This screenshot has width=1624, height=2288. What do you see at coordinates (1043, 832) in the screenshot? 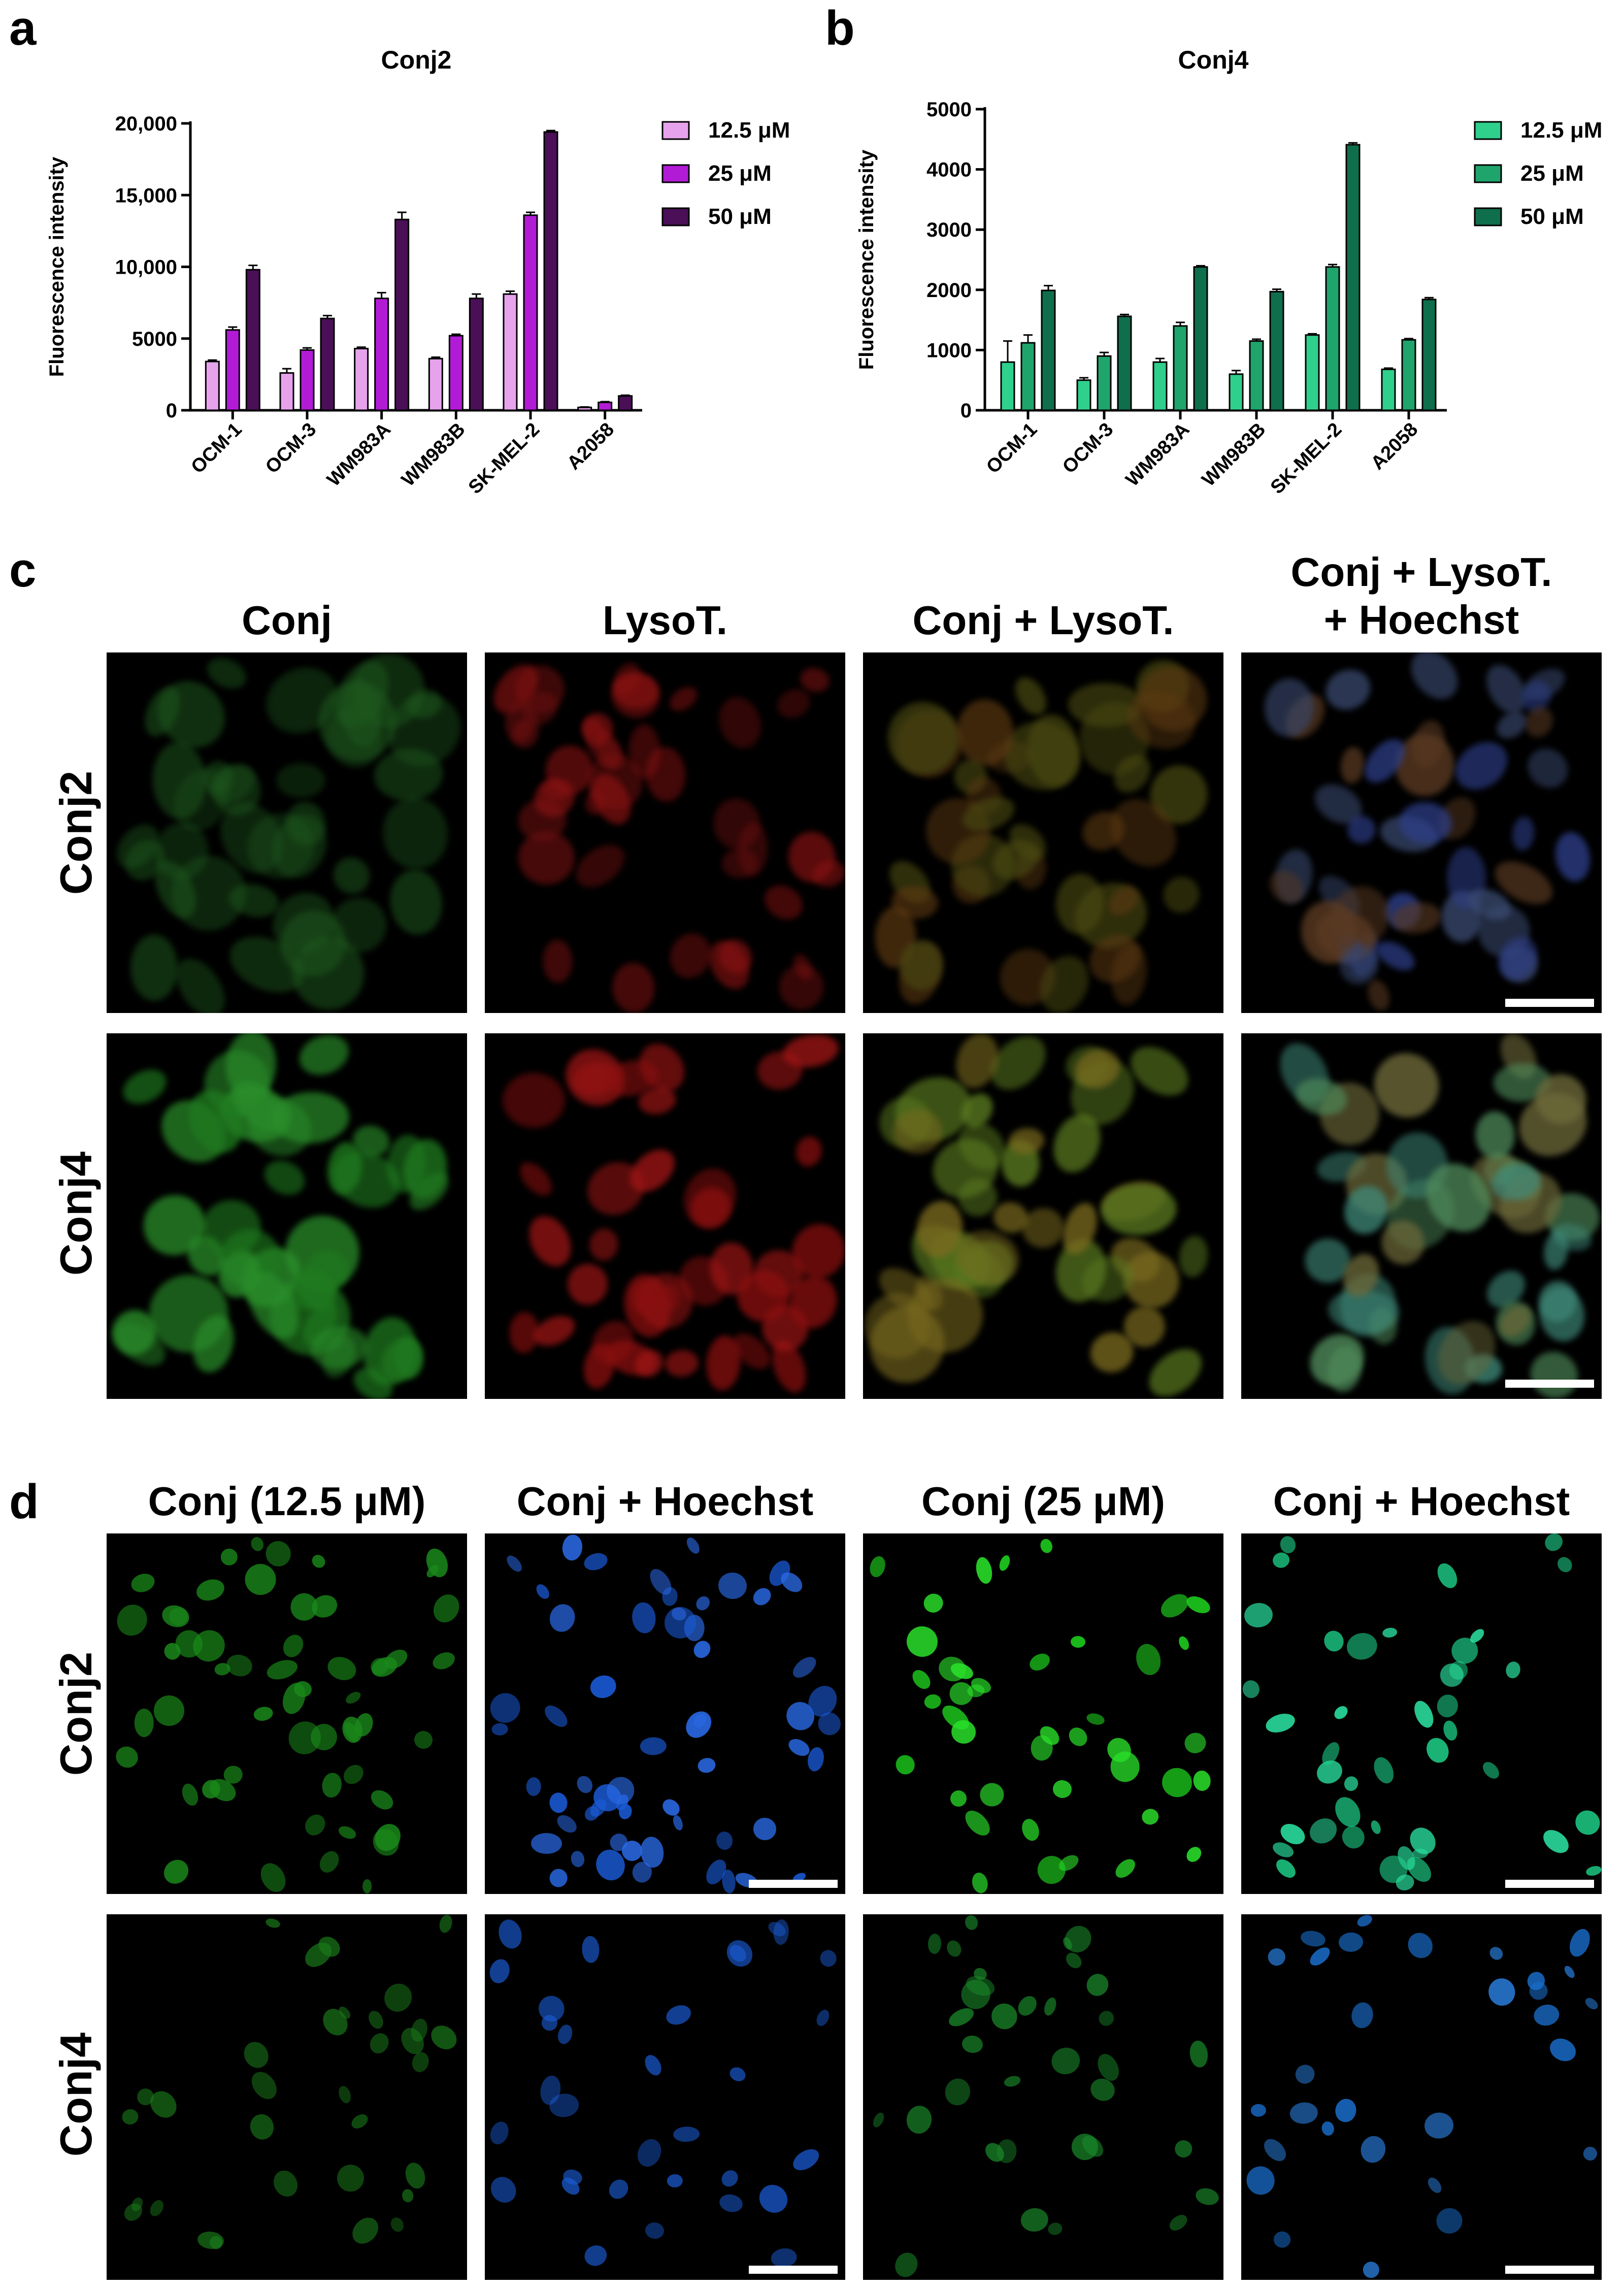
I see `micrograph-c-conj2-merge` at bounding box center [1043, 832].